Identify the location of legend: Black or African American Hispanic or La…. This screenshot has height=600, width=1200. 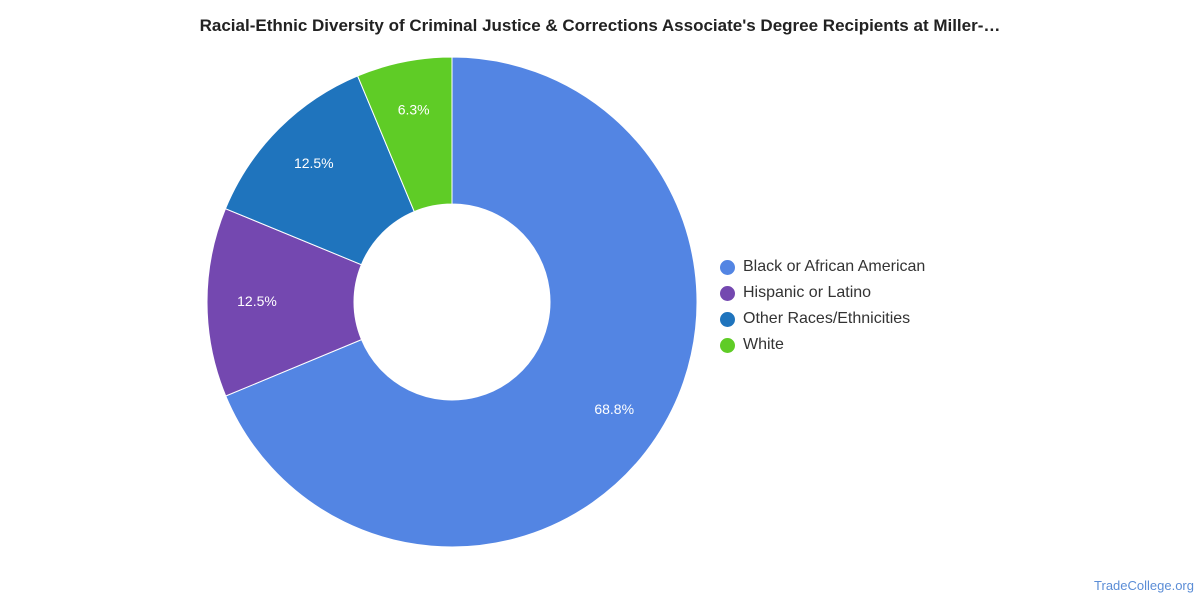
(822, 306).